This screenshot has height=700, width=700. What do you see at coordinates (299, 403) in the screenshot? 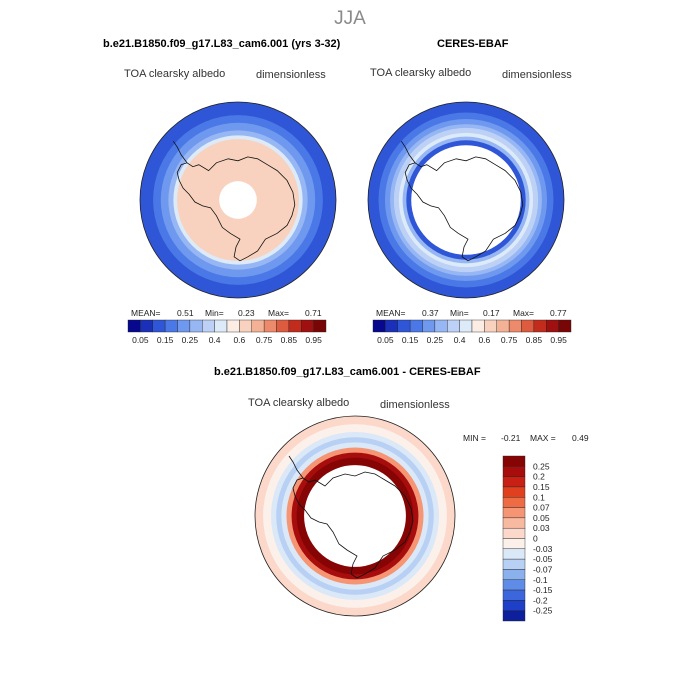
I see `diff-variable-label: TOA clearsky albedo` at bounding box center [299, 403].